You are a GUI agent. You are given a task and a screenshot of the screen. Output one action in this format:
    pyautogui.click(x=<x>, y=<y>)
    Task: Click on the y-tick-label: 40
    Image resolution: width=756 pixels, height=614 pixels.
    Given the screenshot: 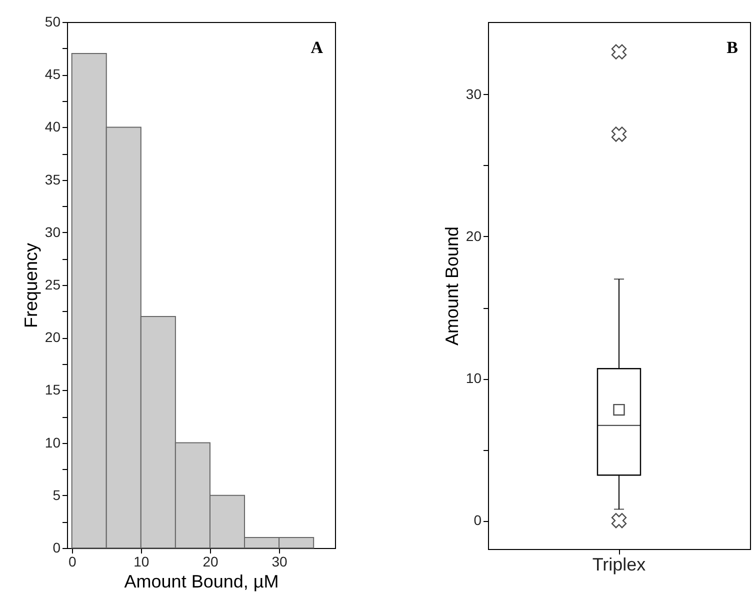 What is the action you would take?
    pyautogui.click(x=52, y=126)
    